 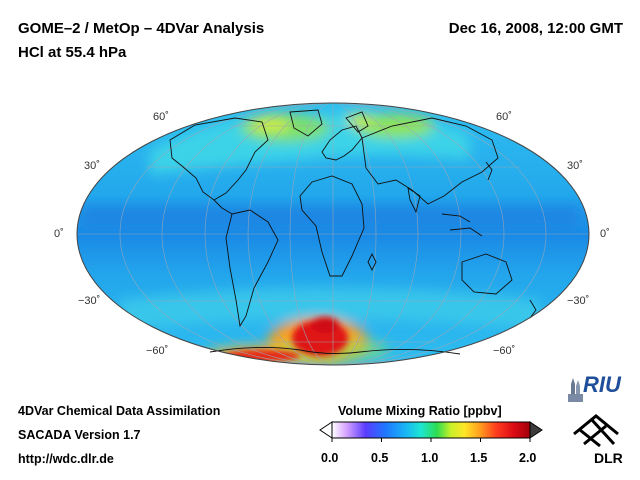 I want to click on lat-label-30s-left: −30˚, so click(x=89, y=301).